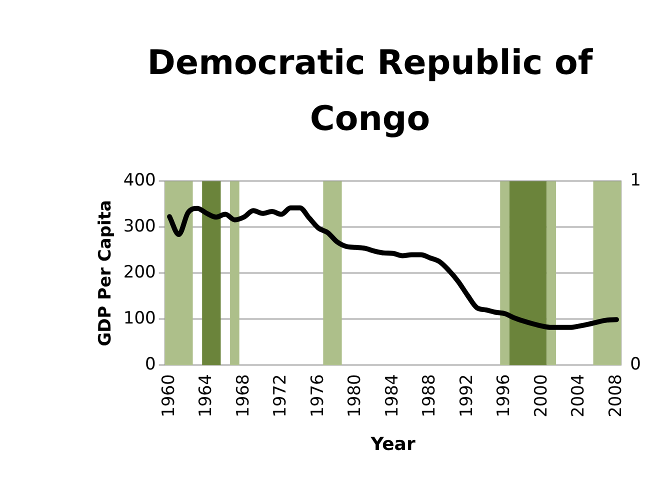  What do you see at coordinates (280, 396) in the screenshot?
I see `x-tick-label: 1972` at bounding box center [280, 396].